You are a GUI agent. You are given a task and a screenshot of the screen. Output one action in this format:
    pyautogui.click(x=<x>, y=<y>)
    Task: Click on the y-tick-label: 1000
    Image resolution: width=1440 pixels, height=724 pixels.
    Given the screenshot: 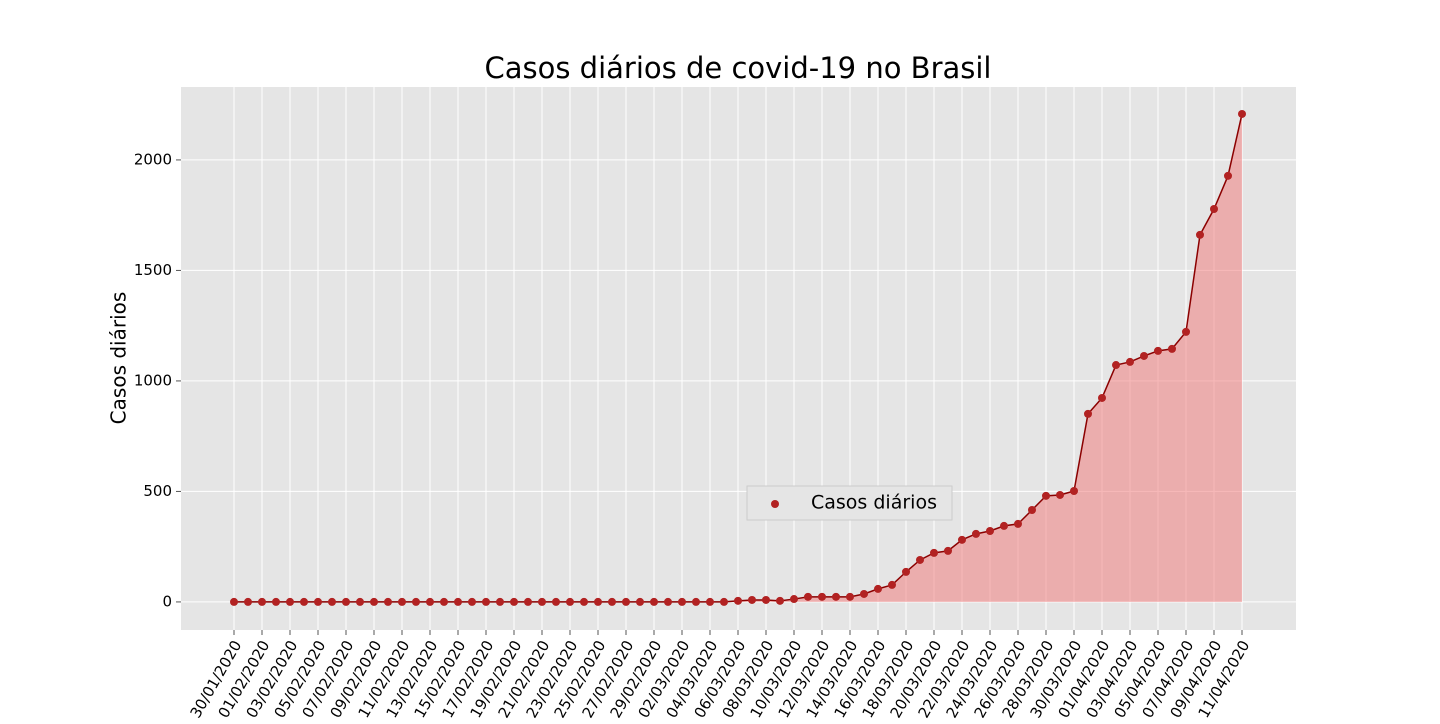 What is the action you would take?
    pyautogui.click(x=153, y=380)
    